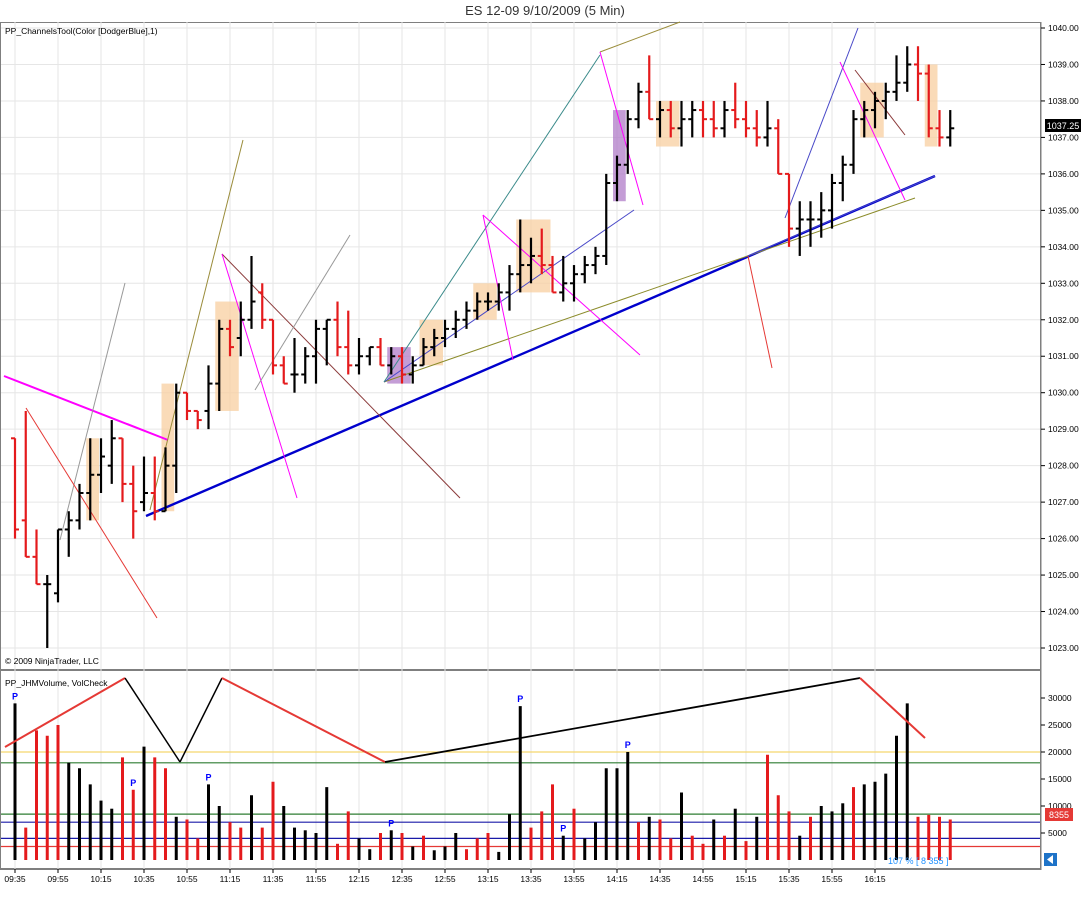  Describe the element at coordinates (1050, 859) in the screenshot. I see `scroll-right-icon` at that location.